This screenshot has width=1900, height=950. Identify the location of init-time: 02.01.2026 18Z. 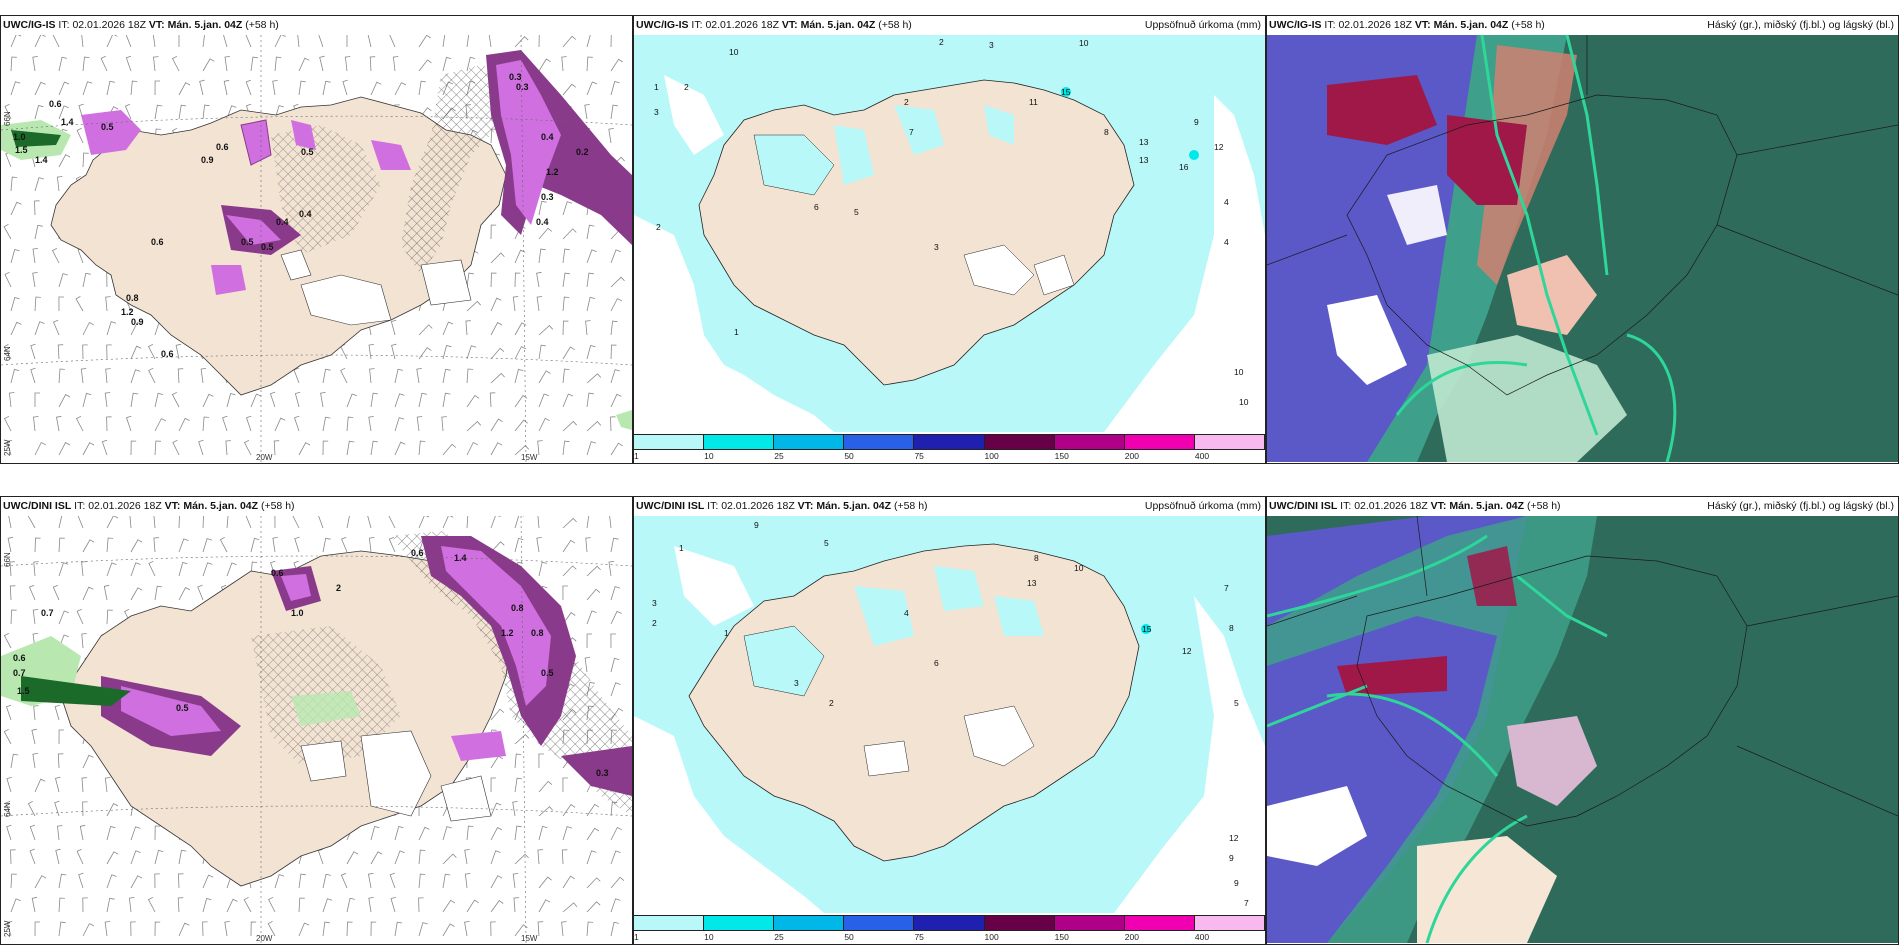
(1375, 25).